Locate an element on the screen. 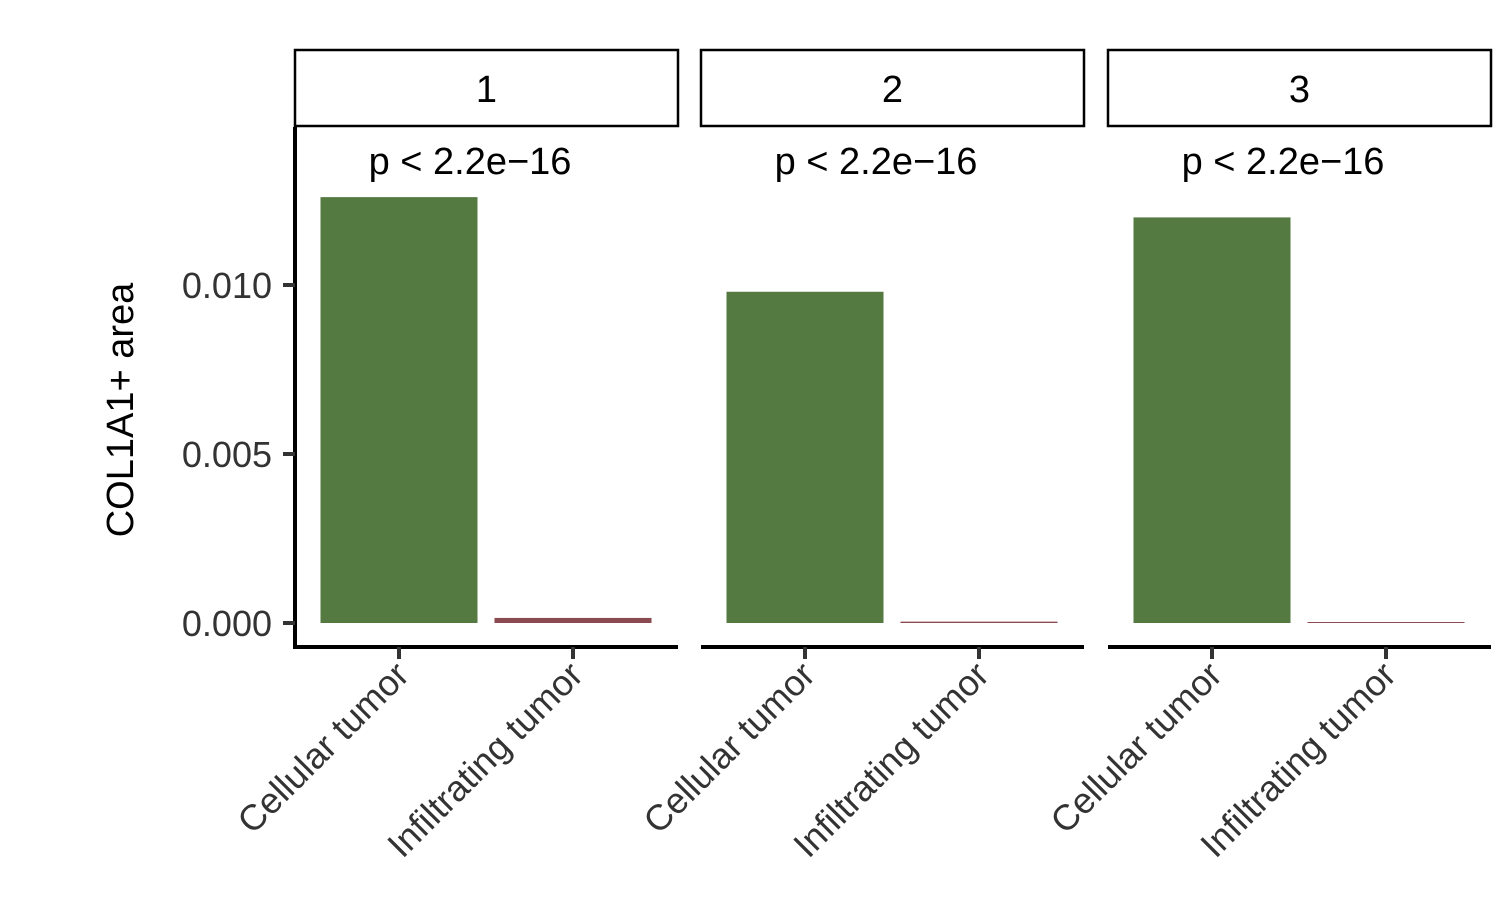 The image size is (1497, 910). facet-strip-label: 2 is located at coordinates (892, 90).